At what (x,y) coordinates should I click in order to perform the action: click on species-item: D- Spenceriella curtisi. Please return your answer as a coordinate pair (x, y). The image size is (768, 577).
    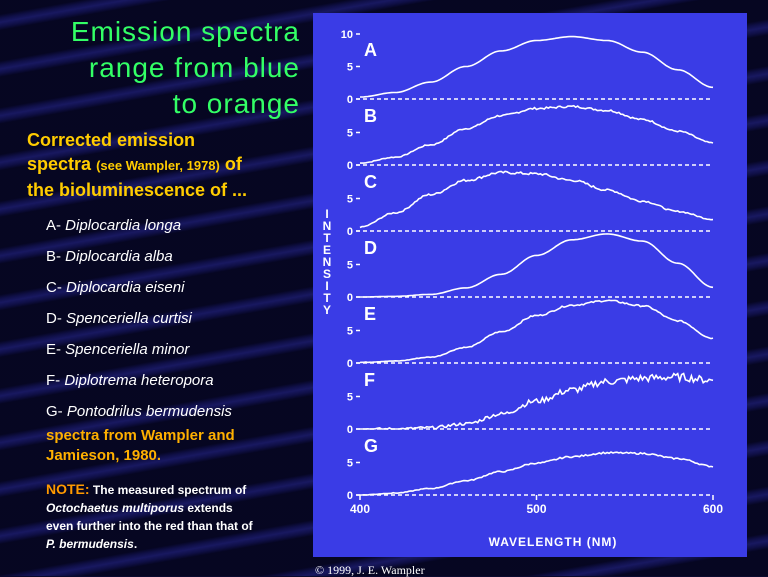
    Looking at the image, I should click on (181, 318).